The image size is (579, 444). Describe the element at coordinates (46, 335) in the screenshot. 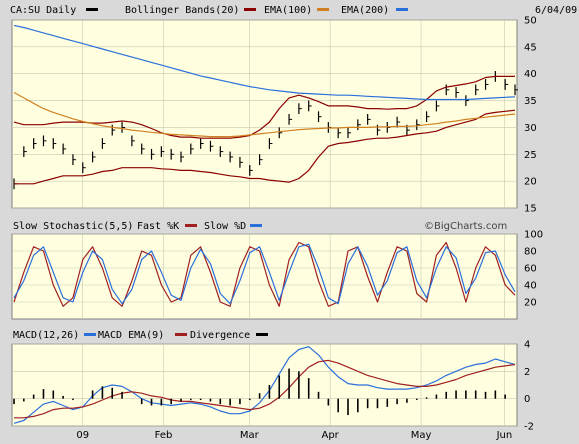

I see `macd-title: MACD(12,26)` at that location.